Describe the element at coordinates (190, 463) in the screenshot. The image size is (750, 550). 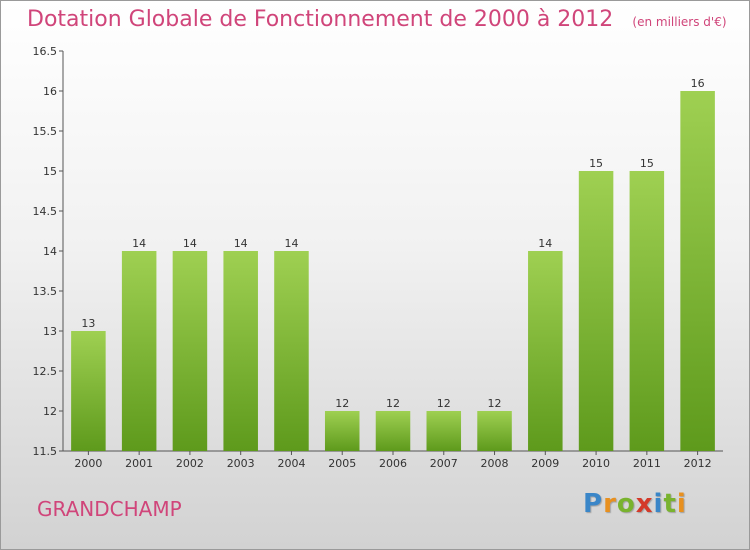
I see `x-tick-label: 2002` at that location.